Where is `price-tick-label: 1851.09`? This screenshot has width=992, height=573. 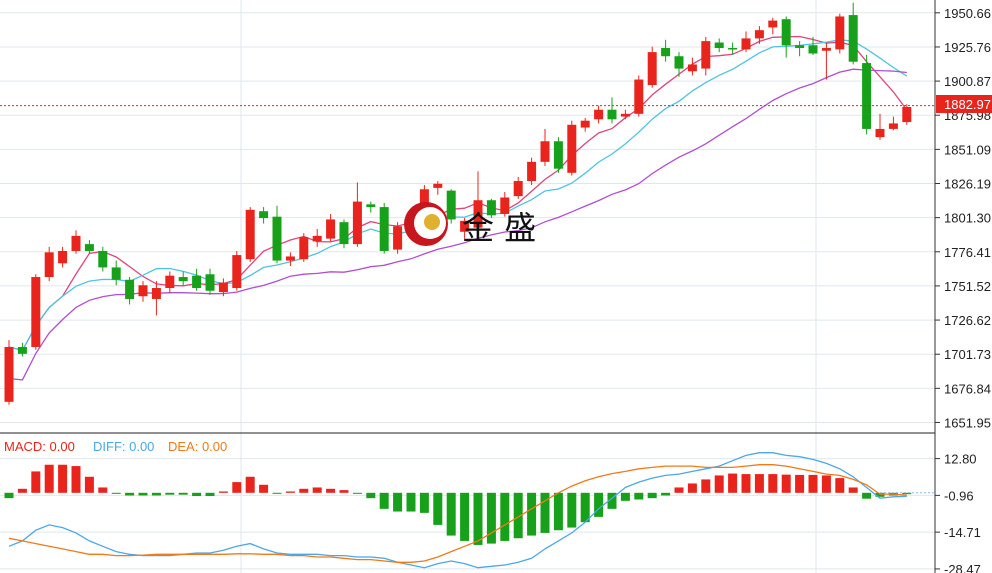 price-tick-label: 1851.09 is located at coordinates (967, 149).